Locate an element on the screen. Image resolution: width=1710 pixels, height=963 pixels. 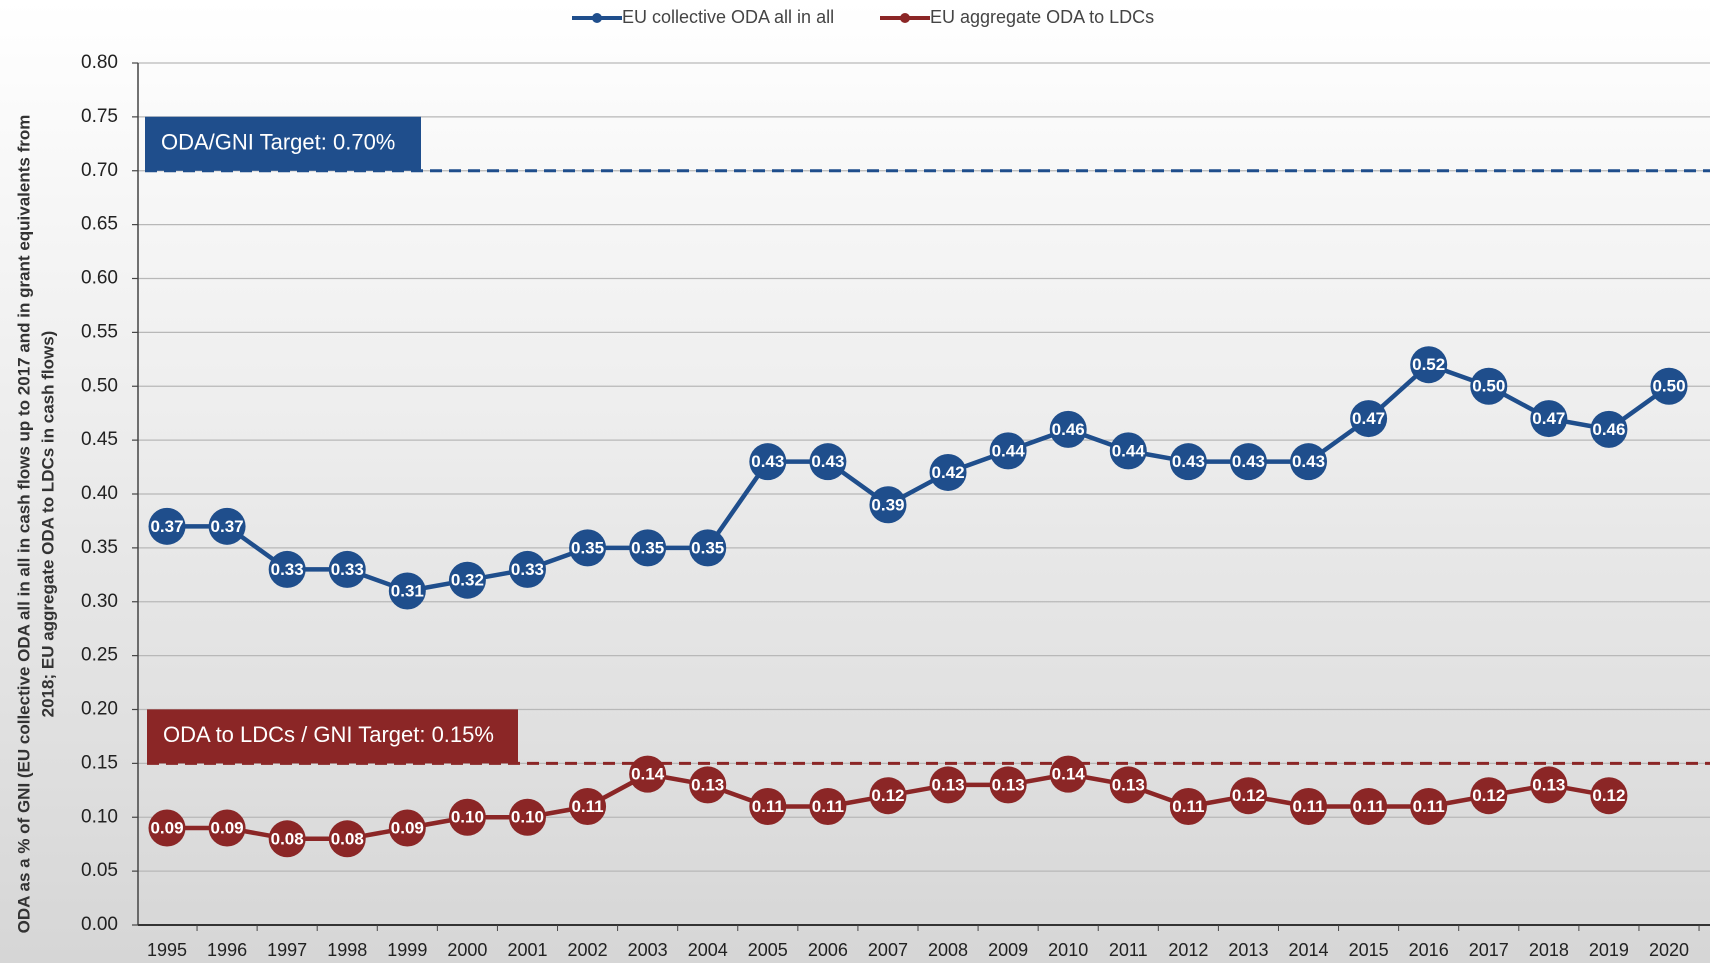
x-tick-label: 1996 is located at coordinates (227, 950).